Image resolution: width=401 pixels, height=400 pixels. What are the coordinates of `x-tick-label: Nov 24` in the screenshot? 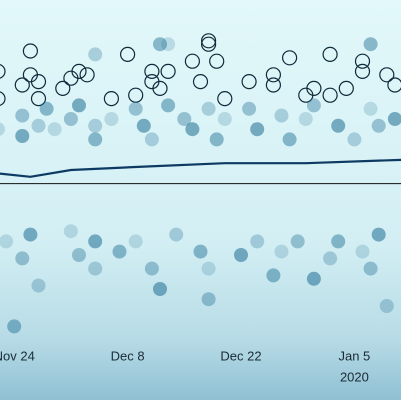 It's located at (17, 355).